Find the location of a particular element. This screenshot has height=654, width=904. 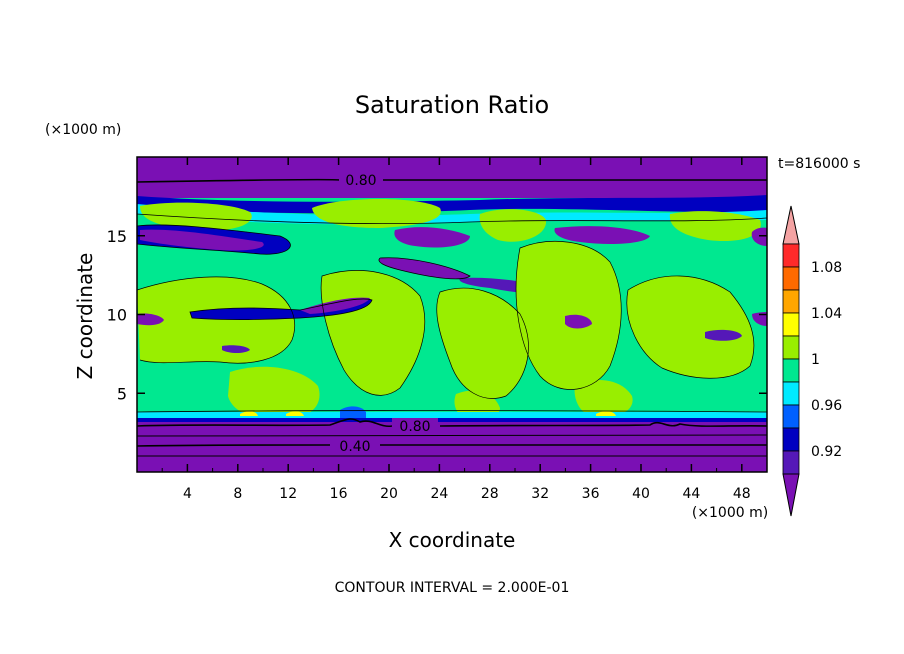

contour-interval-note: CONTOUR INTERVAL = 2.000E-01 is located at coordinates (452, 588).